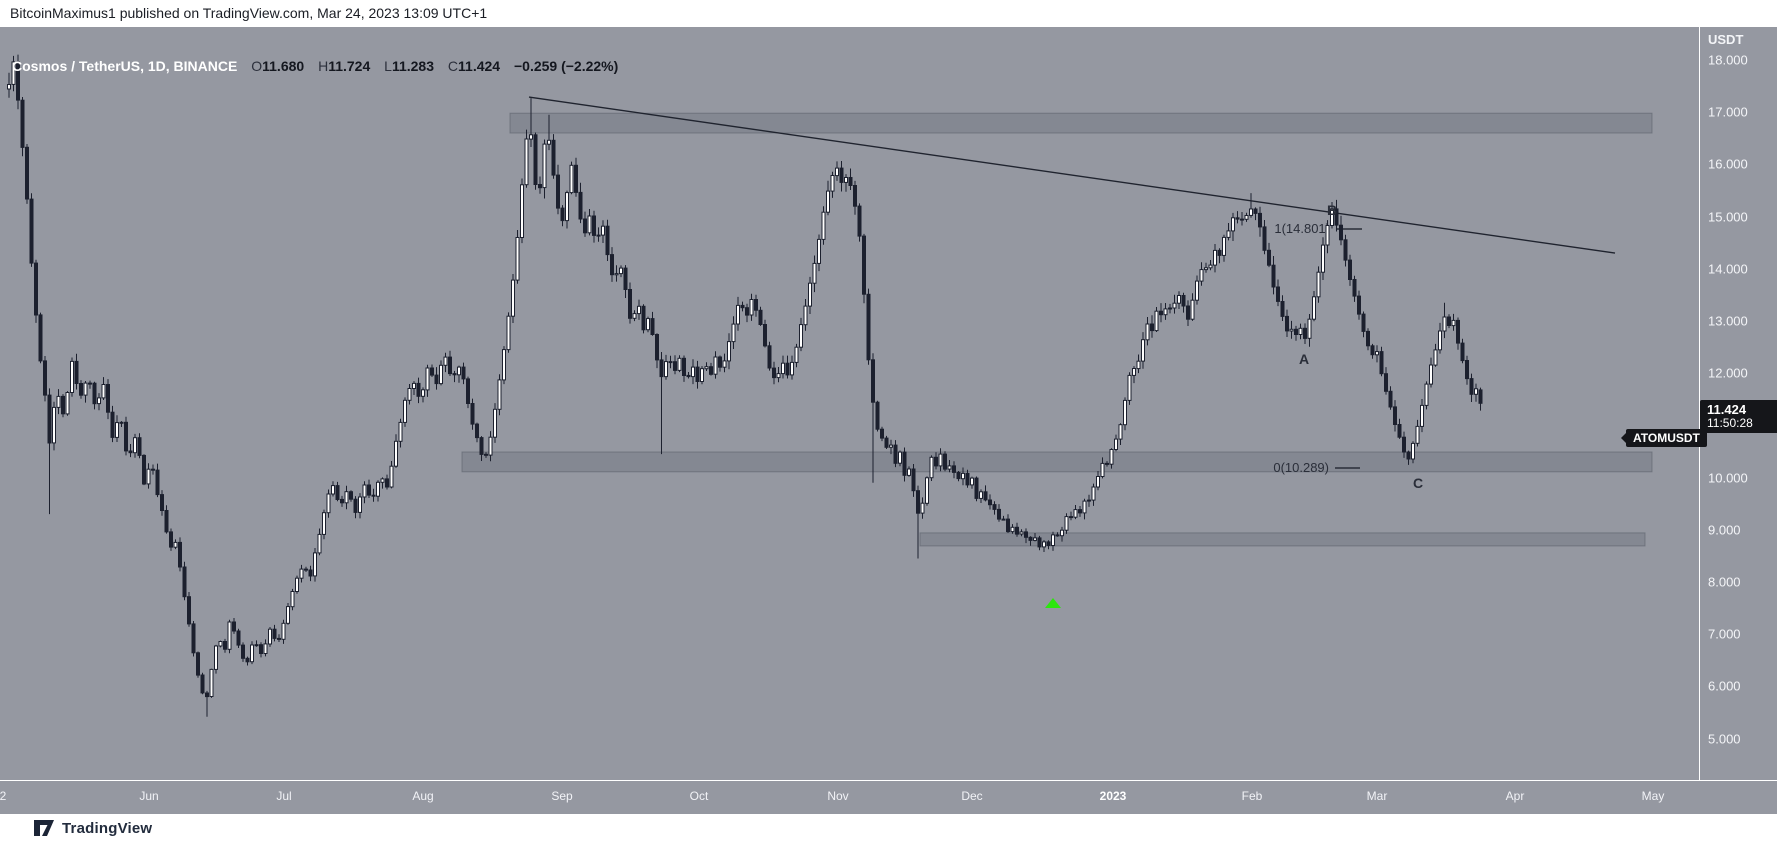  Describe the element at coordinates (1728, 269) in the screenshot. I see `price-tick: 14.000` at that location.